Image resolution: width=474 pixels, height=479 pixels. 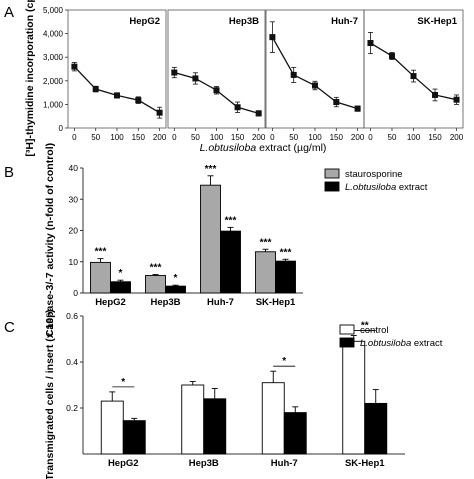 I want to click on panel-c-category-label: Huh-7, so click(x=284, y=463).